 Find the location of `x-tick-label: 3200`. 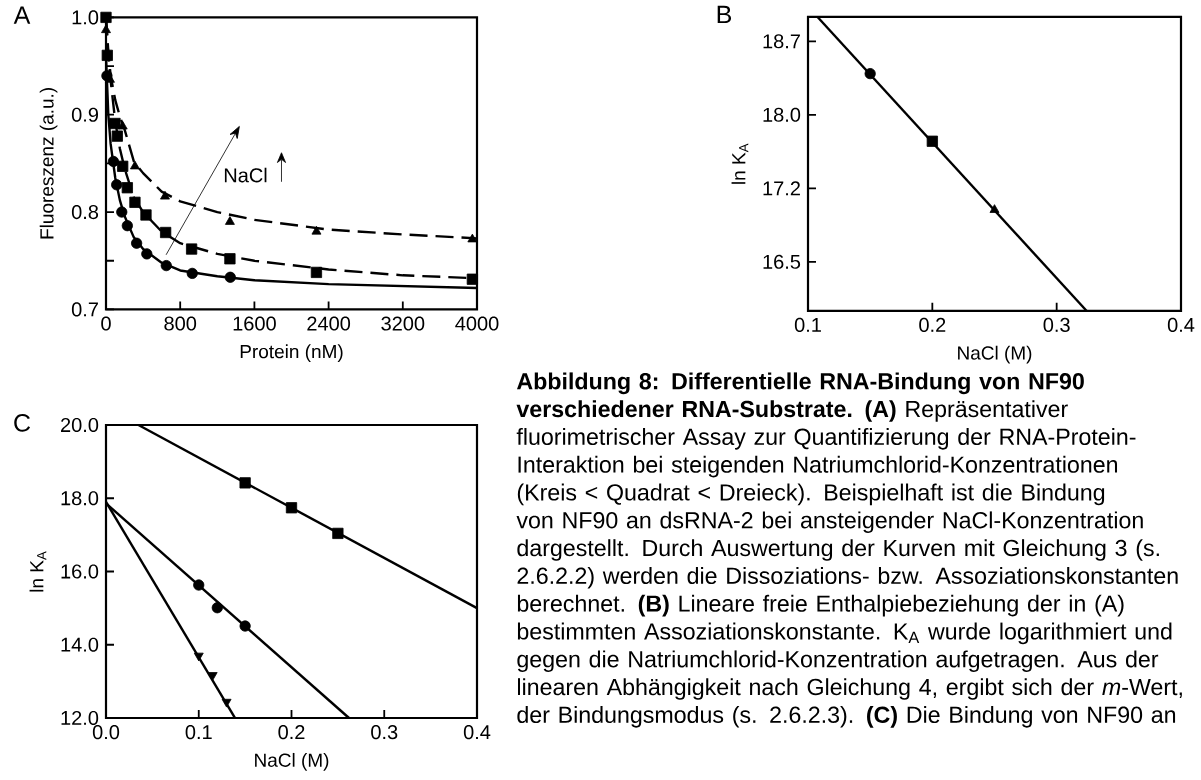

x-tick-label: 3200 is located at coordinates (403, 323).